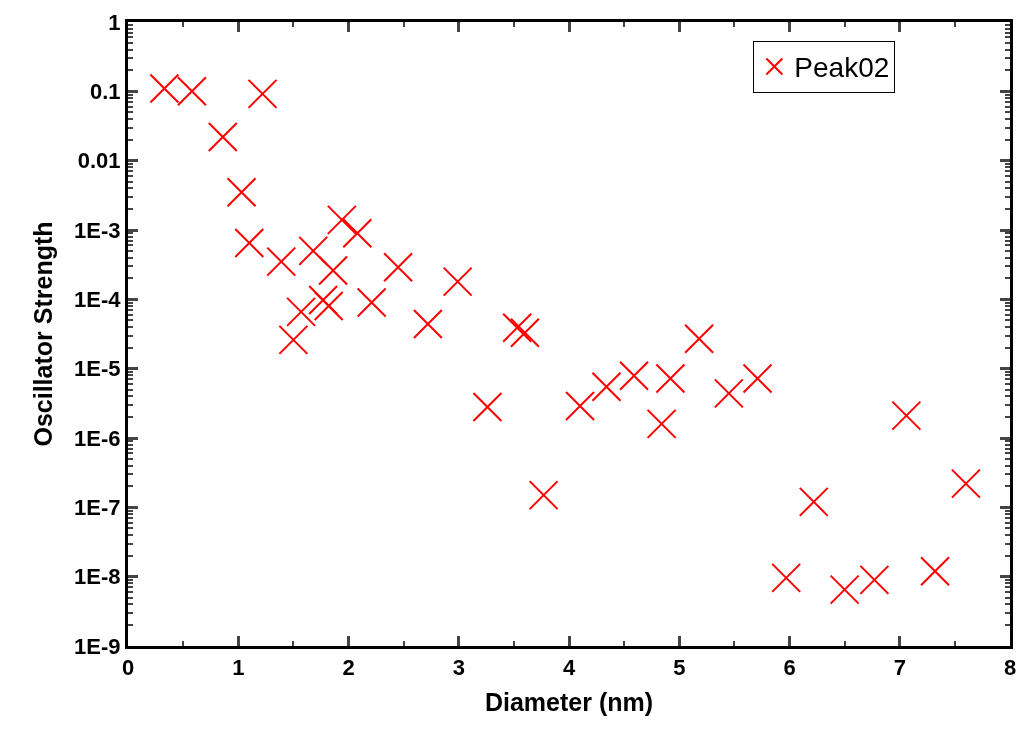 This screenshot has height=747, width=1026. What do you see at coordinates (569, 668) in the screenshot?
I see `x-tick-label: 4` at bounding box center [569, 668].